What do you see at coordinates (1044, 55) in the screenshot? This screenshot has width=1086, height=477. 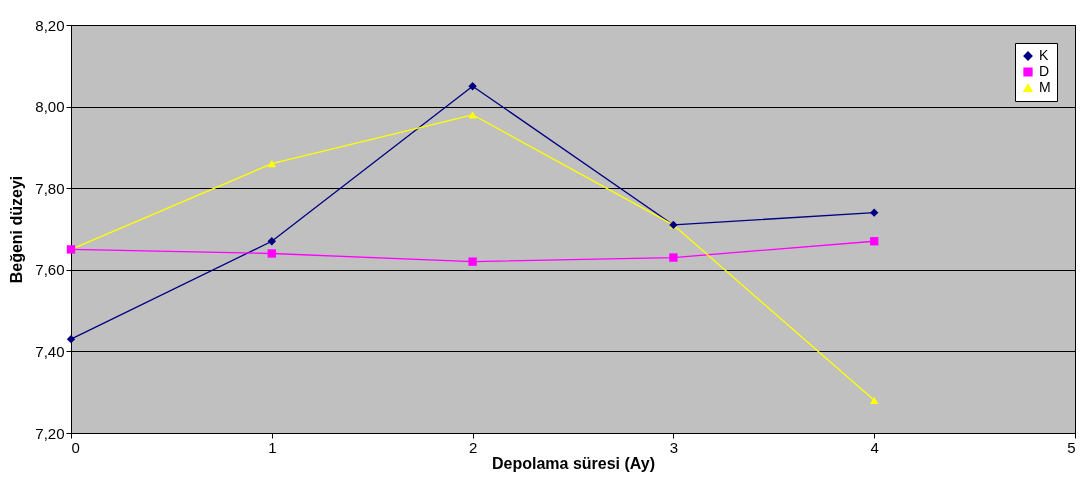 I see `legend-label: K` at bounding box center [1044, 55].